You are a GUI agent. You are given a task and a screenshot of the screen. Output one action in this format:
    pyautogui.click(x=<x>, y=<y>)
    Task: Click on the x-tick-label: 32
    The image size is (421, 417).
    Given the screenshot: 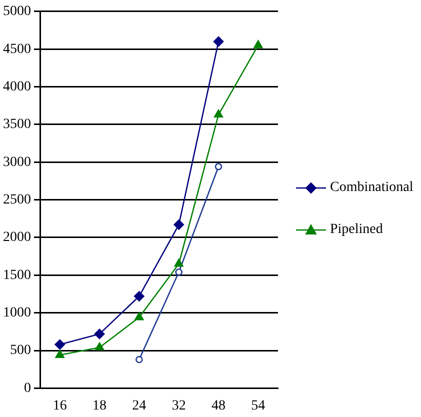 What is the action you would take?
    pyautogui.click(x=179, y=406)
    